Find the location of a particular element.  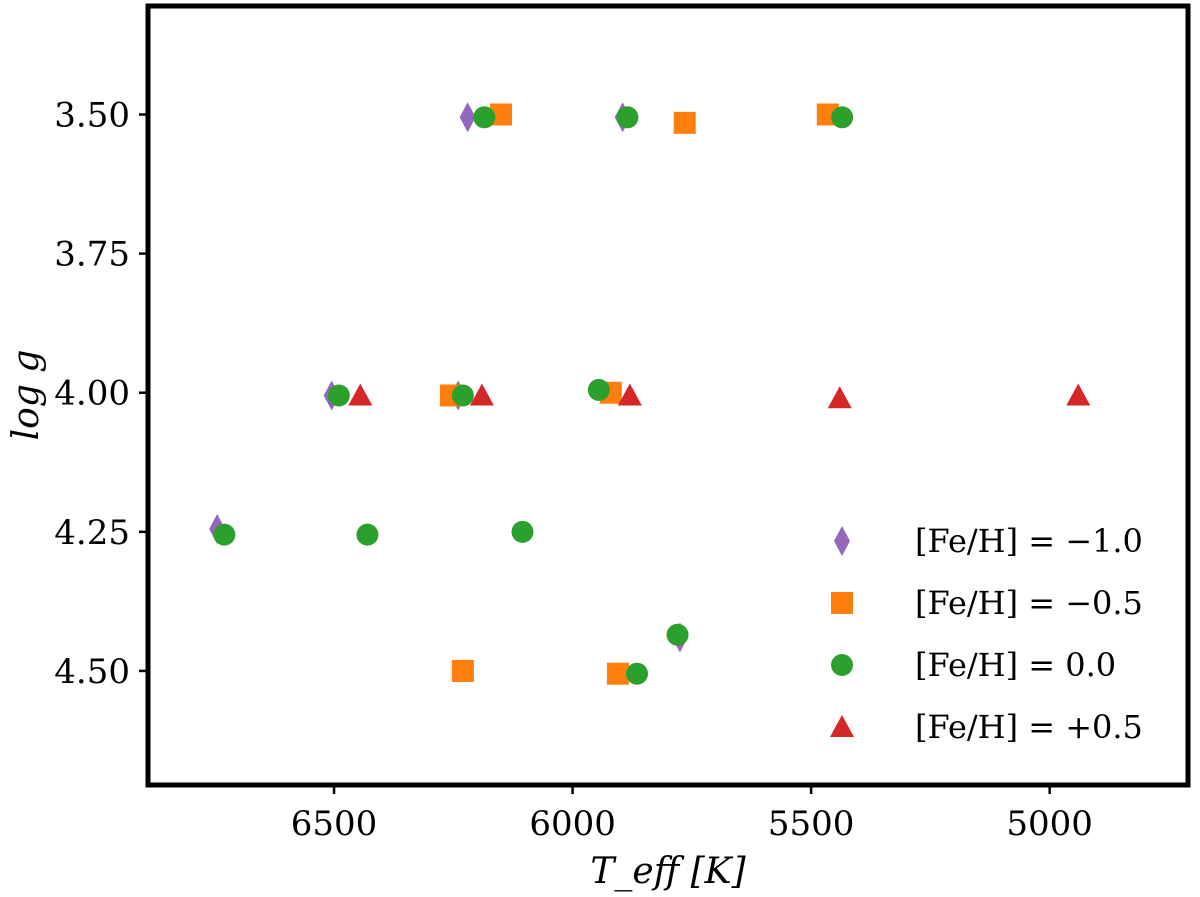

legend-marker-triangle is located at coordinates (842, 726).